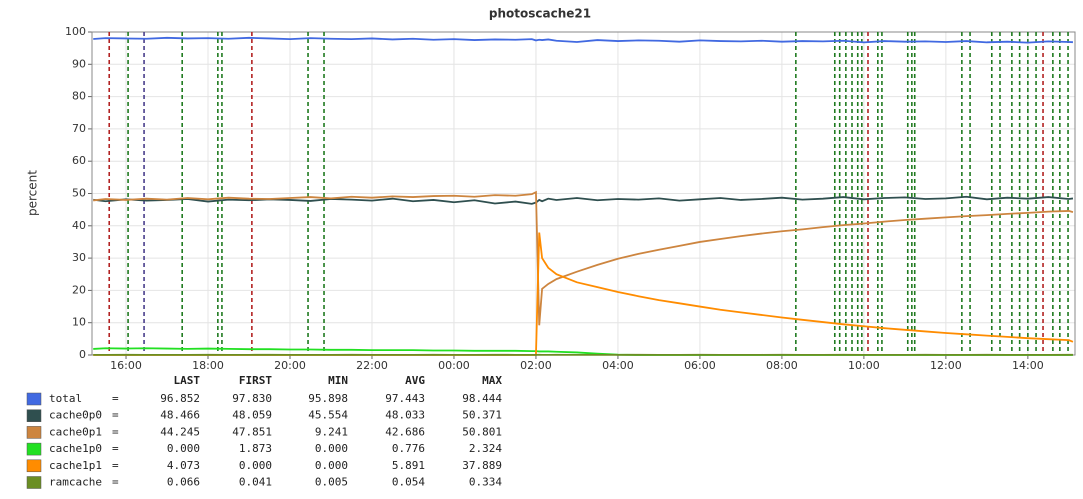 The height and width of the screenshot is (499, 1083). Describe the element at coordinates (408, 448) in the screenshot. I see `stat-value: 0.776` at that location.